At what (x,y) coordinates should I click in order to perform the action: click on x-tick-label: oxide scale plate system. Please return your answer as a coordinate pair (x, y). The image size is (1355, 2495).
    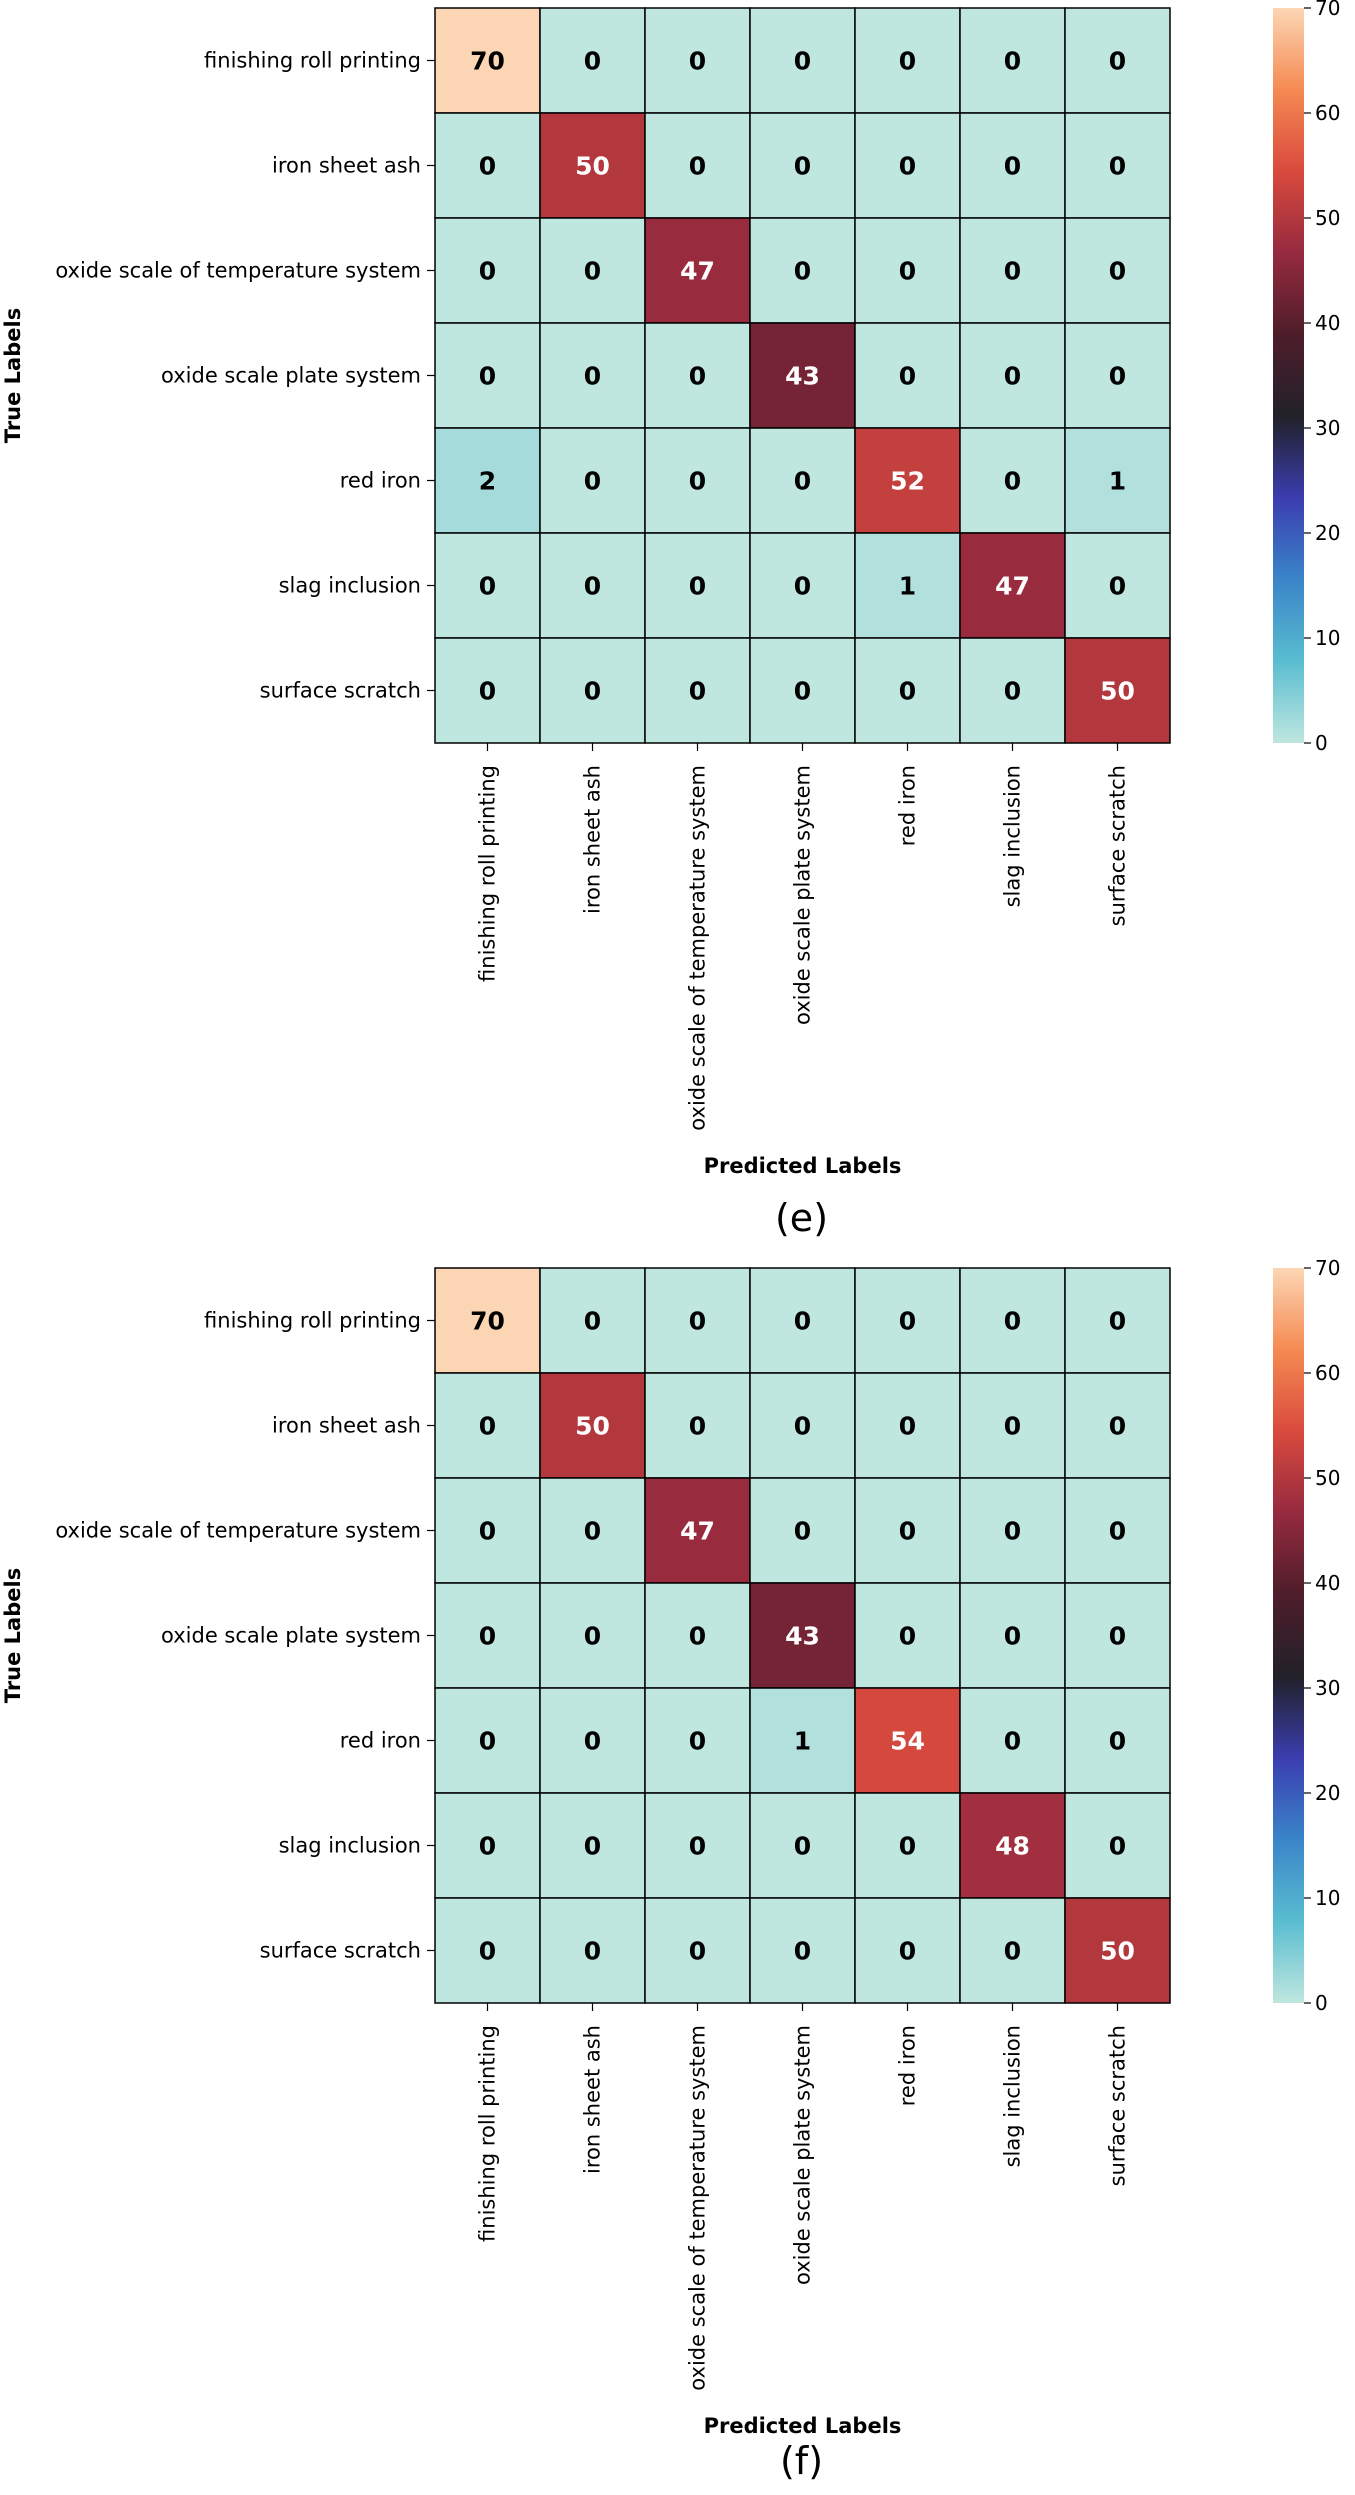
    Looking at the image, I should click on (803, 895).